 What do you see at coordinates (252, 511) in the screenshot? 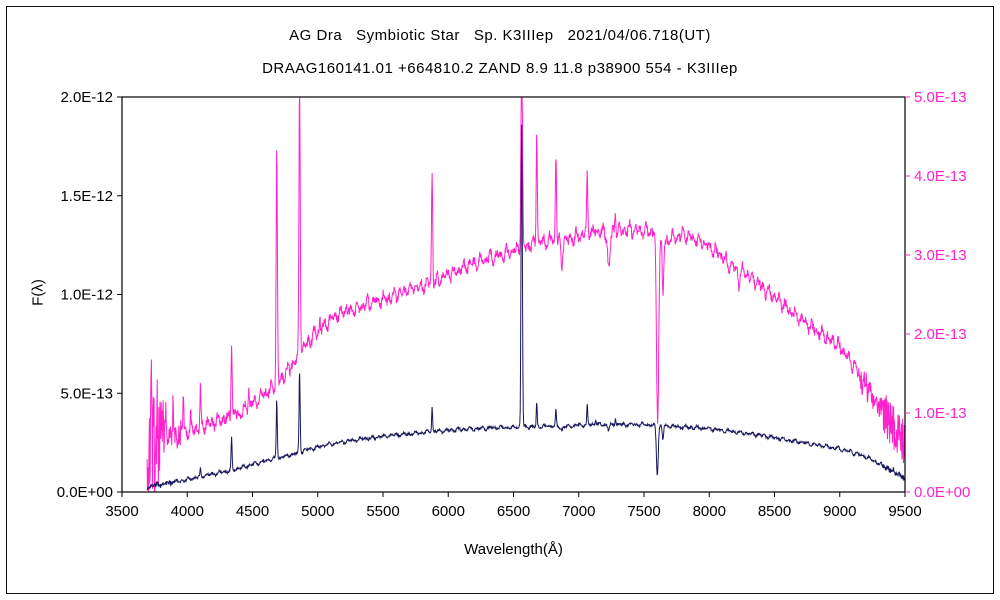
I see `x-tick-label: 4500` at bounding box center [252, 511].